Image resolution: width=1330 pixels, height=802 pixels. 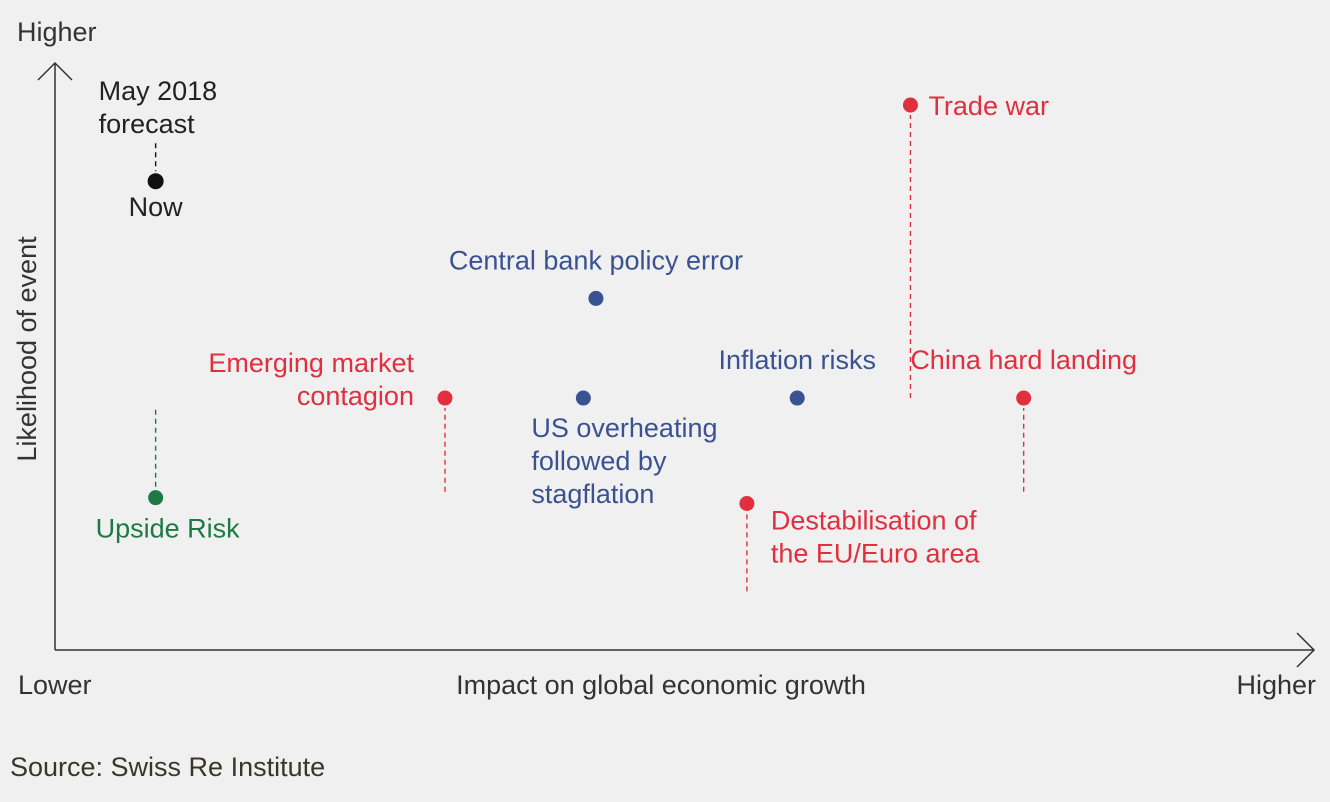 I want to click on label-upside-risk: Upside Risk, so click(x=168, y=529).